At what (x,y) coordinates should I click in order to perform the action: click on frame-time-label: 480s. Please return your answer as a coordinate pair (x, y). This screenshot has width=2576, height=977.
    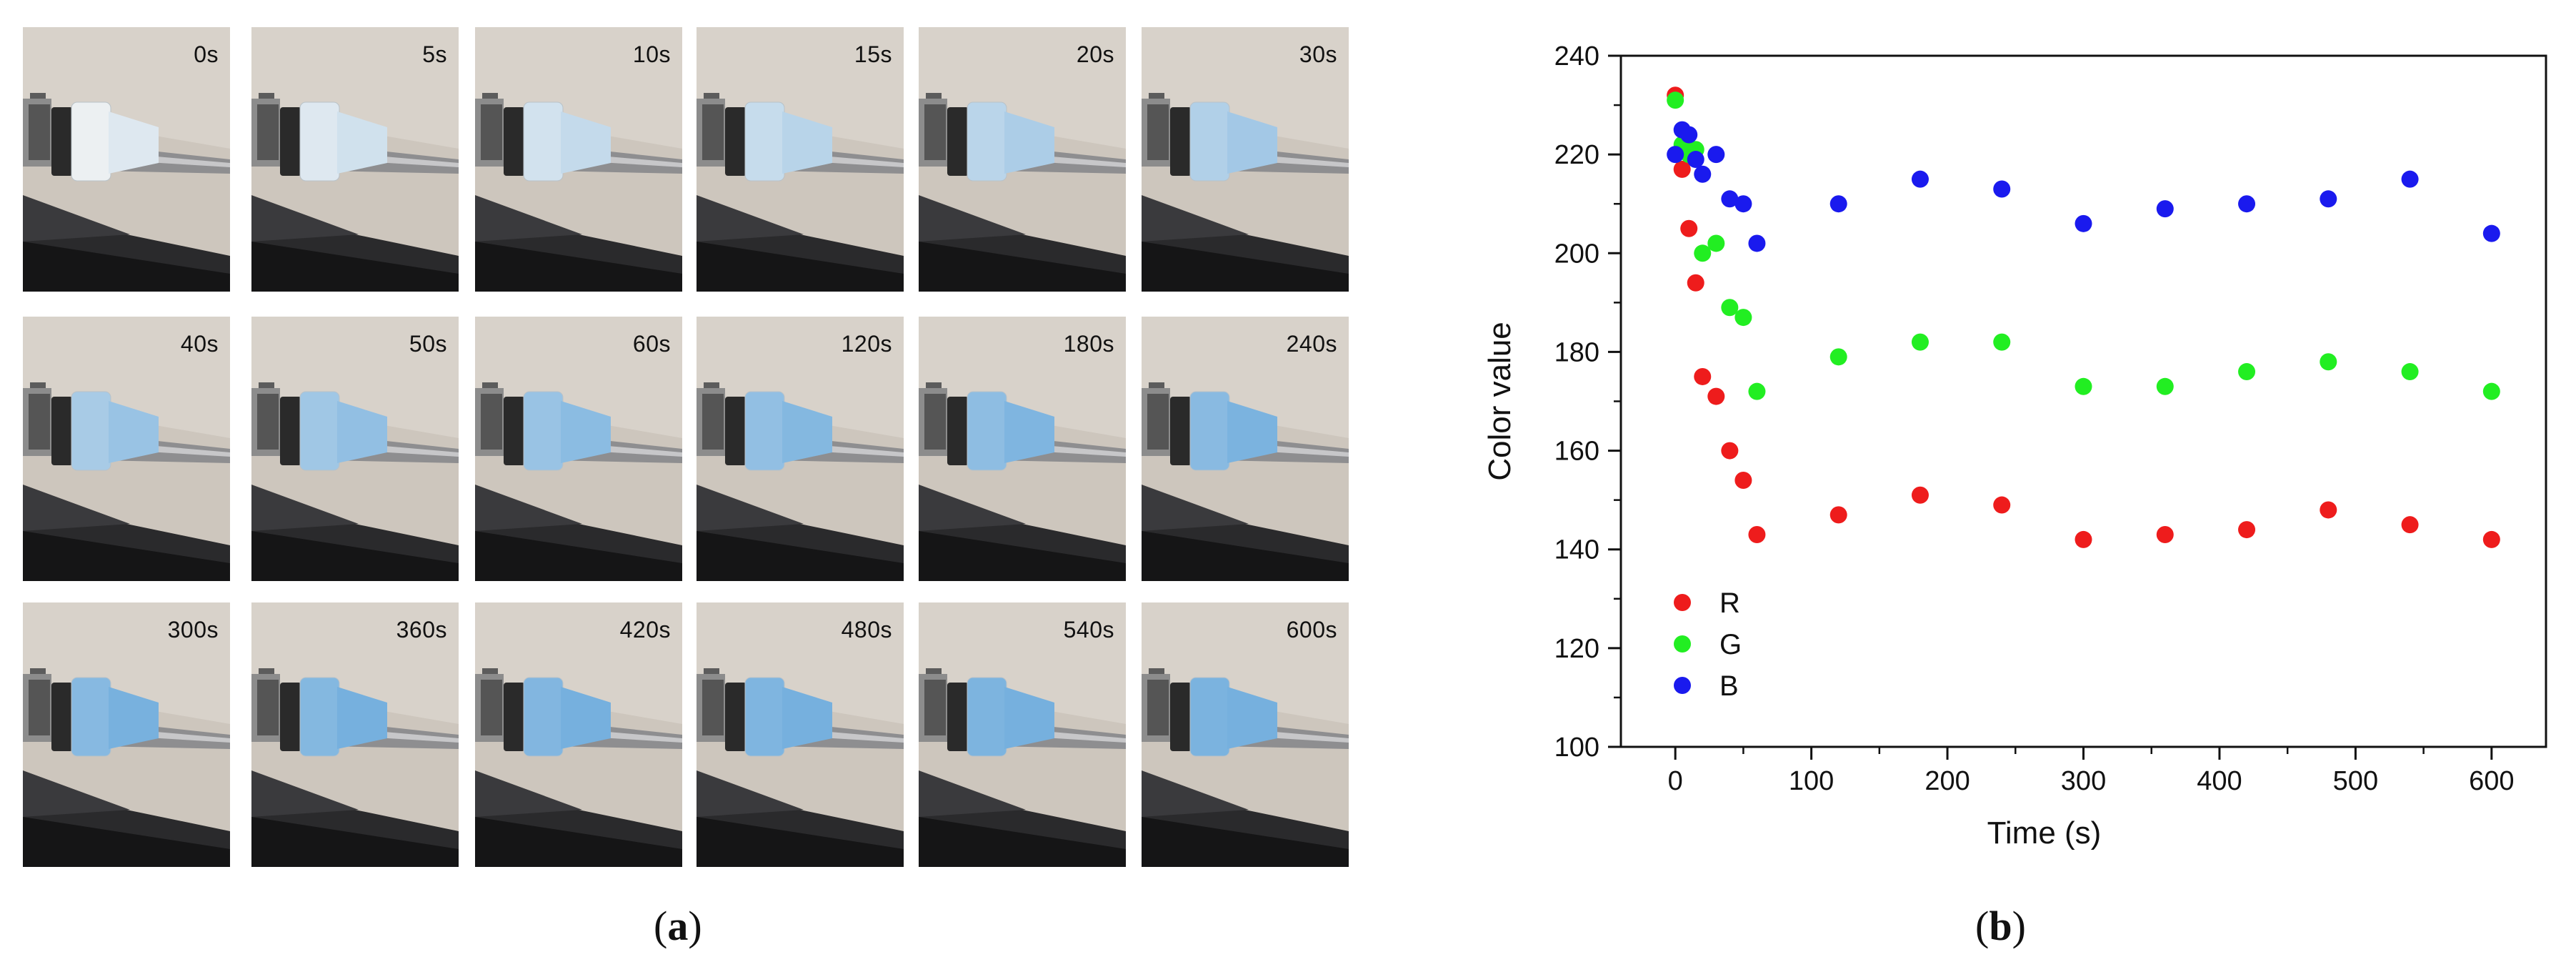
    Looking at the image, I should click on (866, 630).